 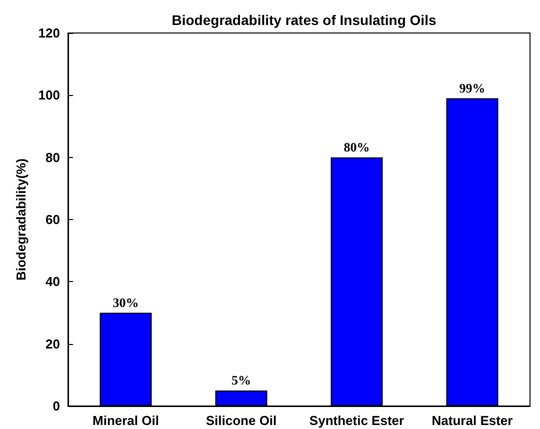 What do you see at coordinates (53, 219) in the screenshot?
I see `y-tick-label: 60` at bounding box center [53, 219].